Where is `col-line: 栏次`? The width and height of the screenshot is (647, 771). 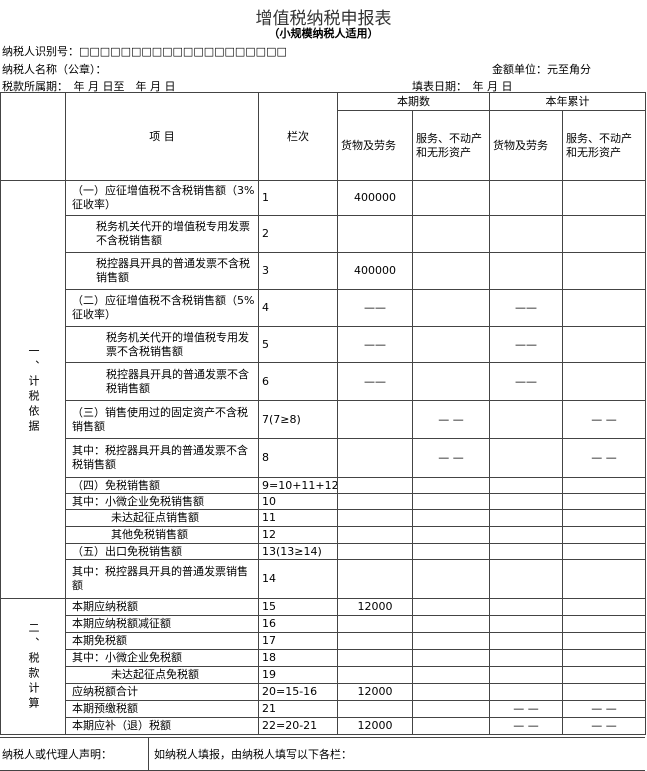 col-line: 栏次 is located at coordinates (298, 136).